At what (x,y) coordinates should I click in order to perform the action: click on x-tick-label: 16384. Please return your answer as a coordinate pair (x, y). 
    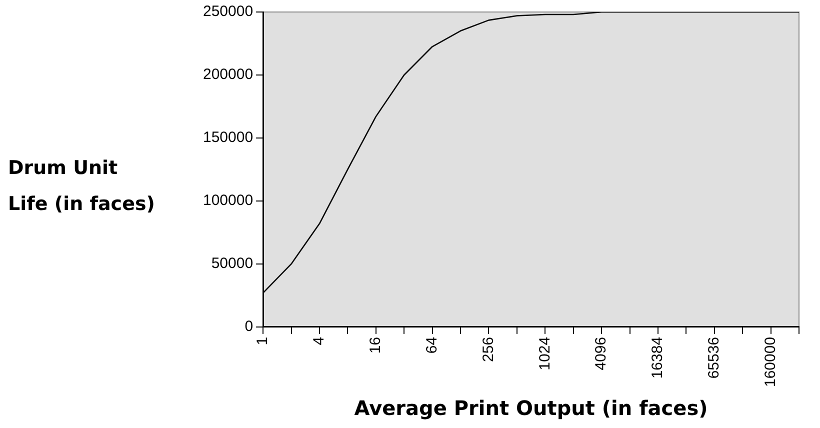
    Looking at the image, I should click on (657, 357).